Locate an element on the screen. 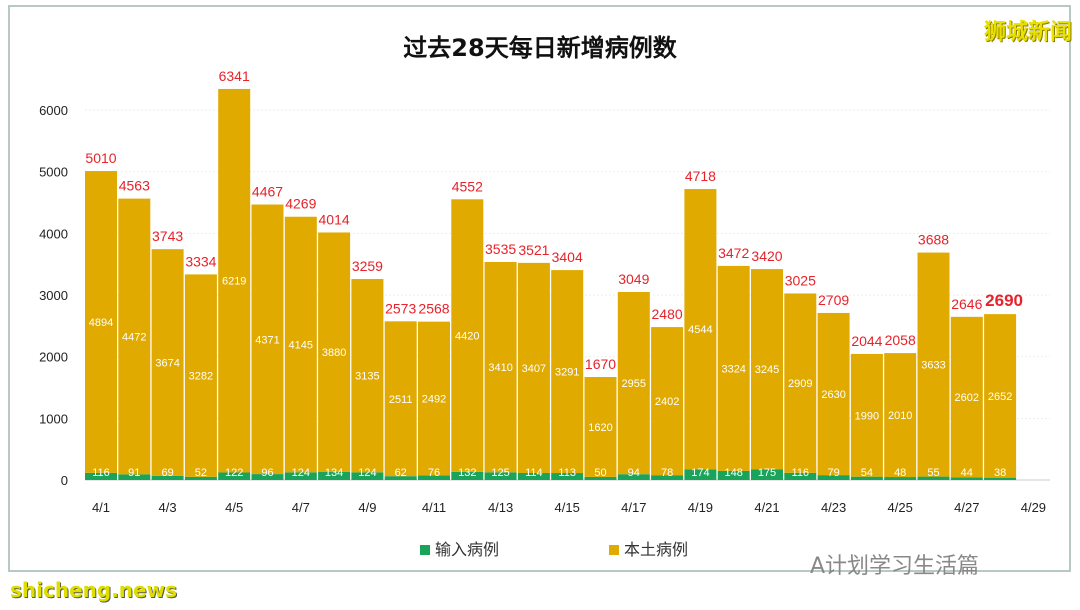  chart-title: 过去28天每日新增病例数 is located at coordinates (540, 48).